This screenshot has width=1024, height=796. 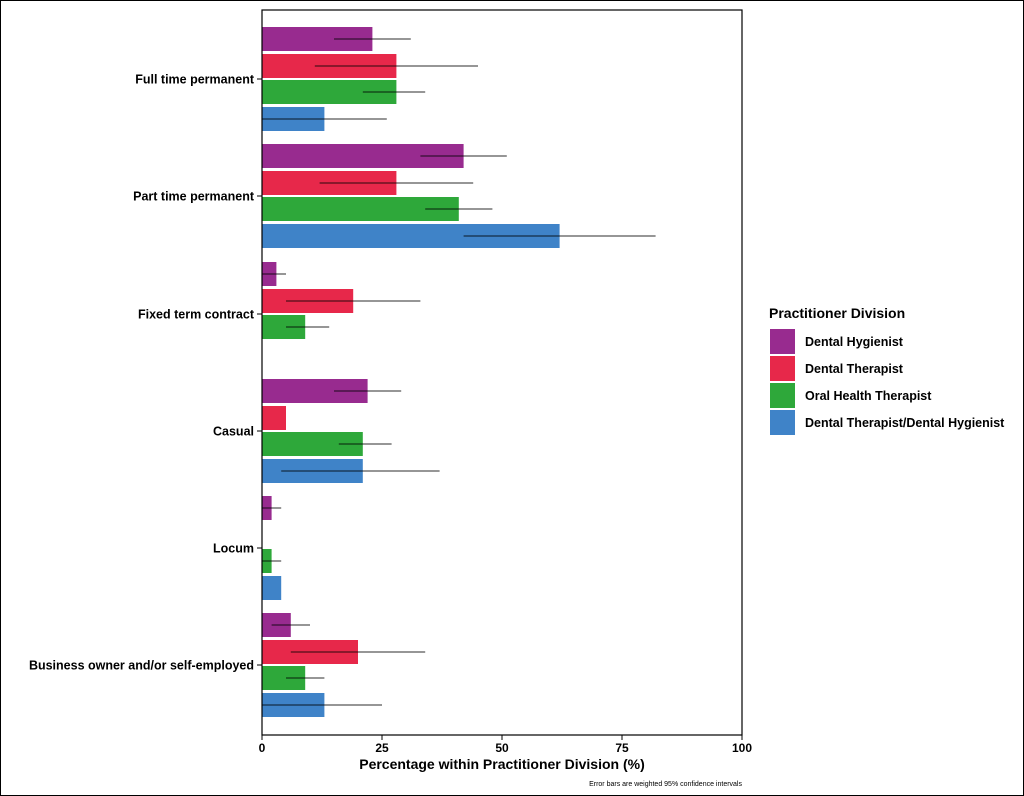 What do you see at coordinates (195, 80) in the screenshot?
I see `category-label-0: Full time permanent` at bounding box center [195, 80].